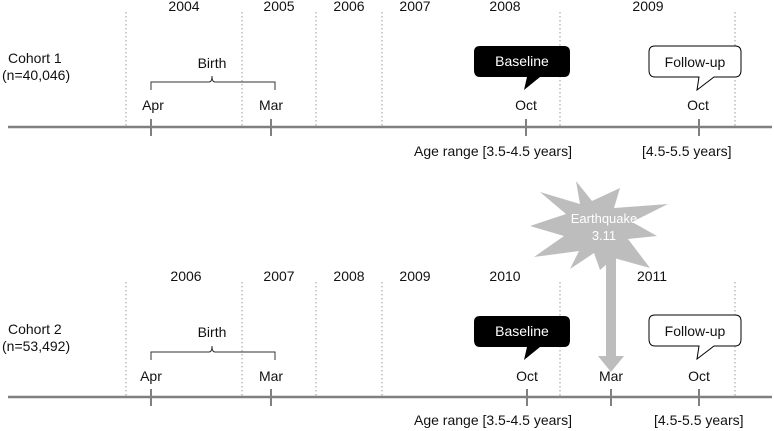  Describe the element at coordinates (599, 276) in the screenshot. I see `earthquake-marker: Earthquake 3.11` at that location.